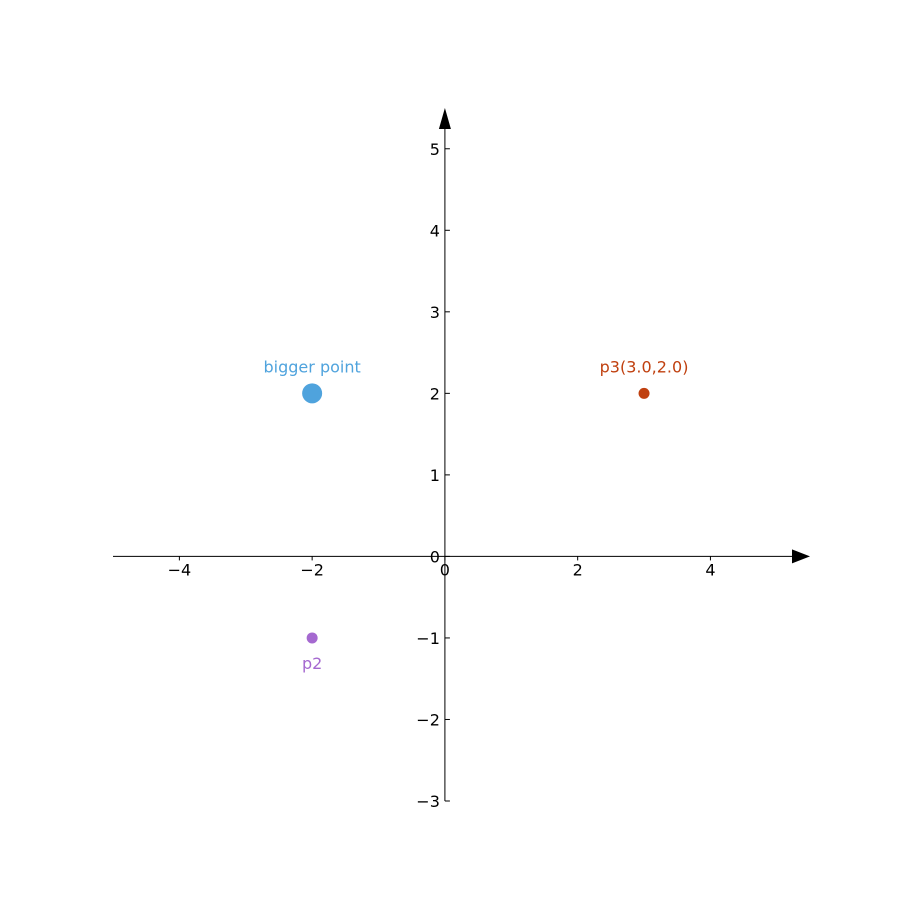 Image resolution: width=900 pixels, height=900 pixels. I want to click on y-ticks: −3 −2 −1 0 1 2 3 4 5, so click(433, 475).